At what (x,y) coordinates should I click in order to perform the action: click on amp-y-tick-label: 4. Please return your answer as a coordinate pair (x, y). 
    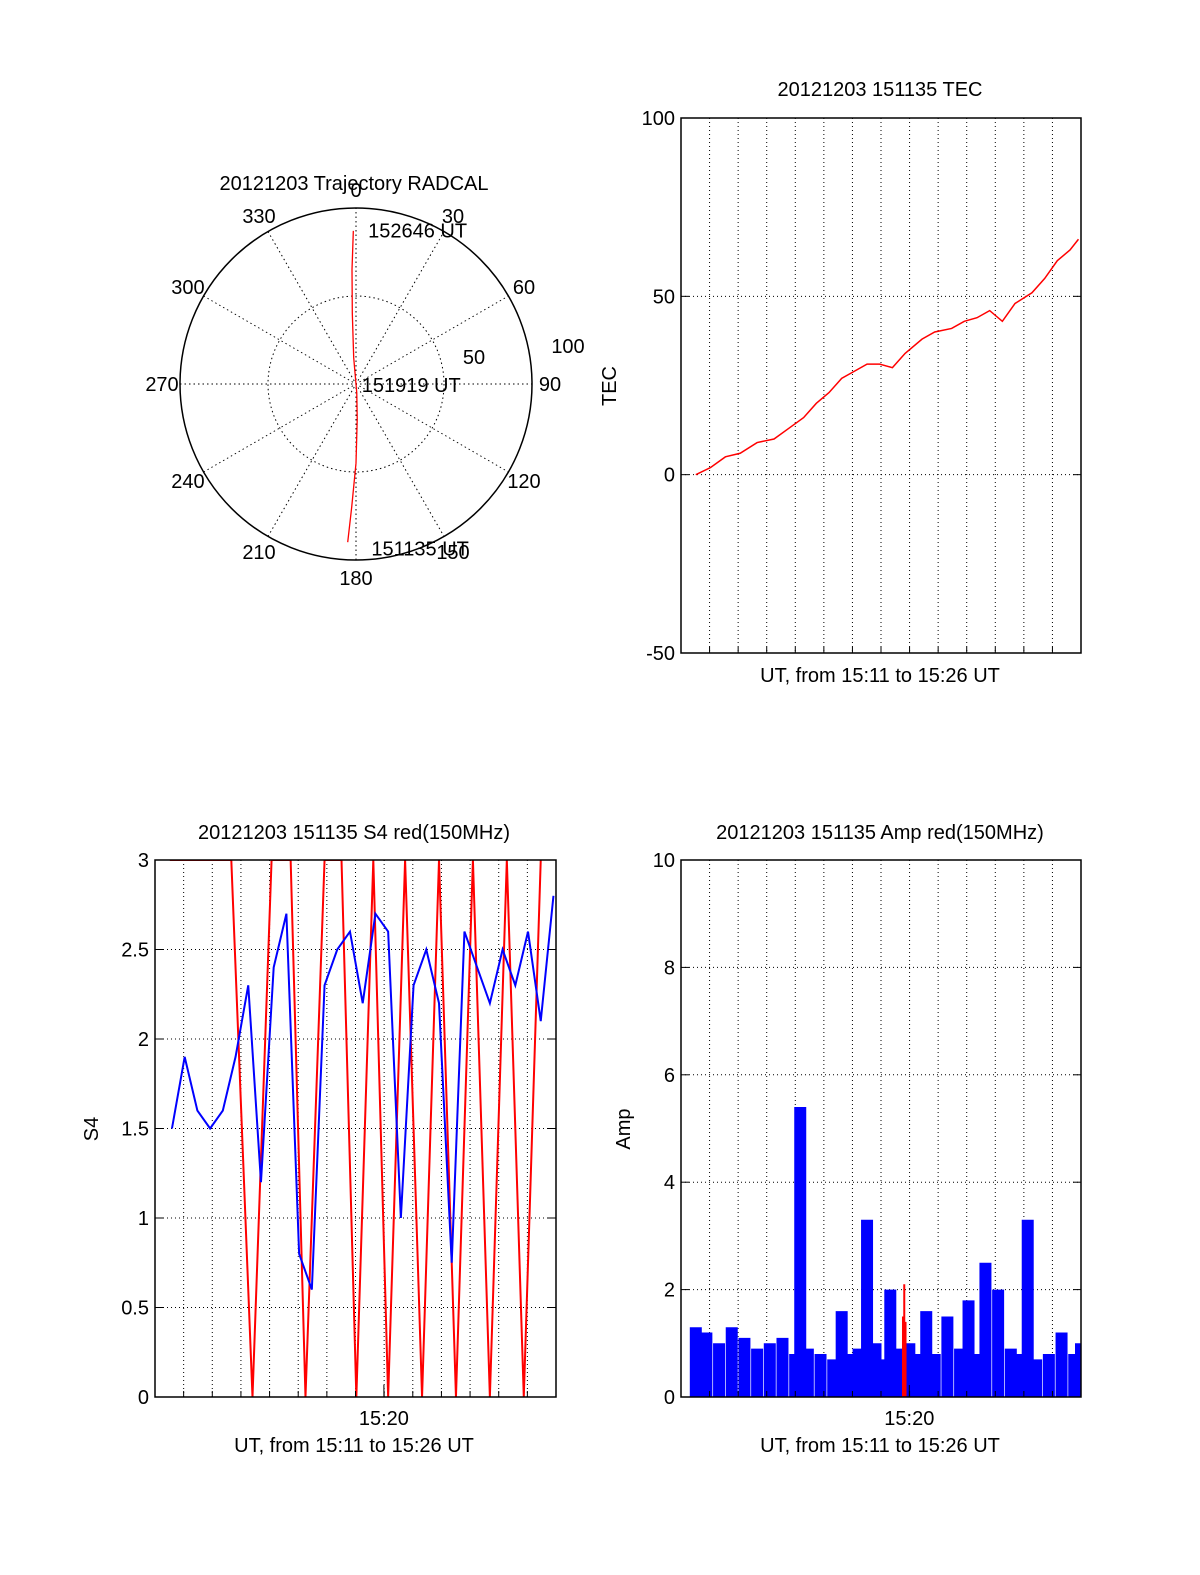
    Looking at the image, I should click on (669, 1183).